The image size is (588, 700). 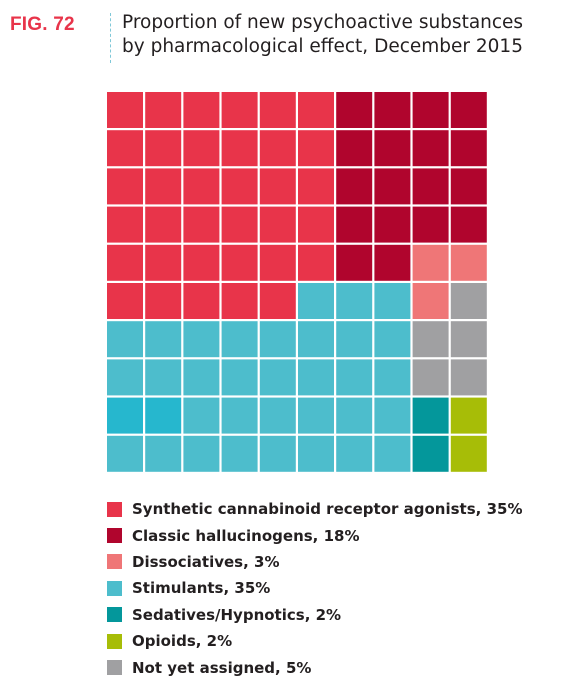 What do you see at coordinates (314, 667) in the screenshot?
I see `legend-item-unassigned: Not yet assigned, 5%` at bounding box center [314, 667].